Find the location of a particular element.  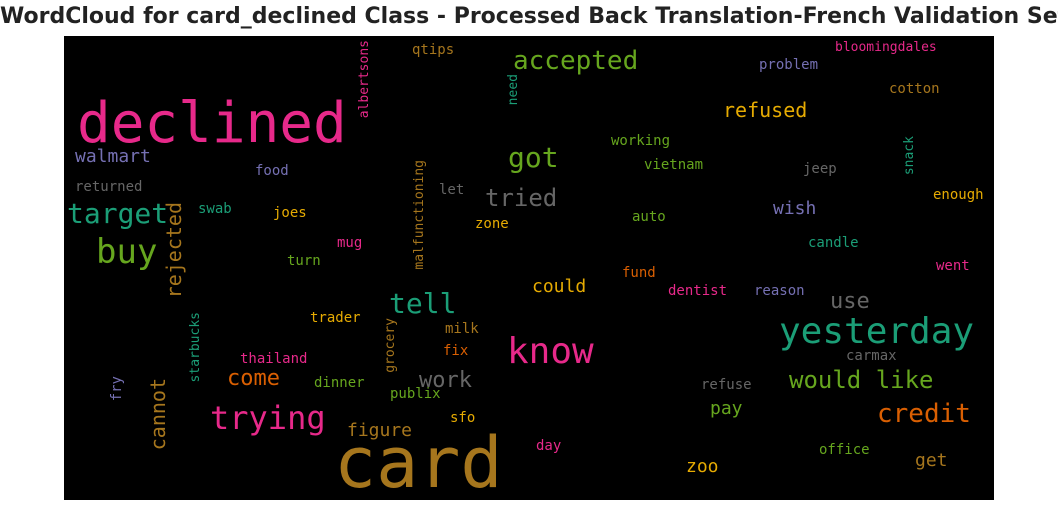

word-let: let is located at coordinates (452, 190).